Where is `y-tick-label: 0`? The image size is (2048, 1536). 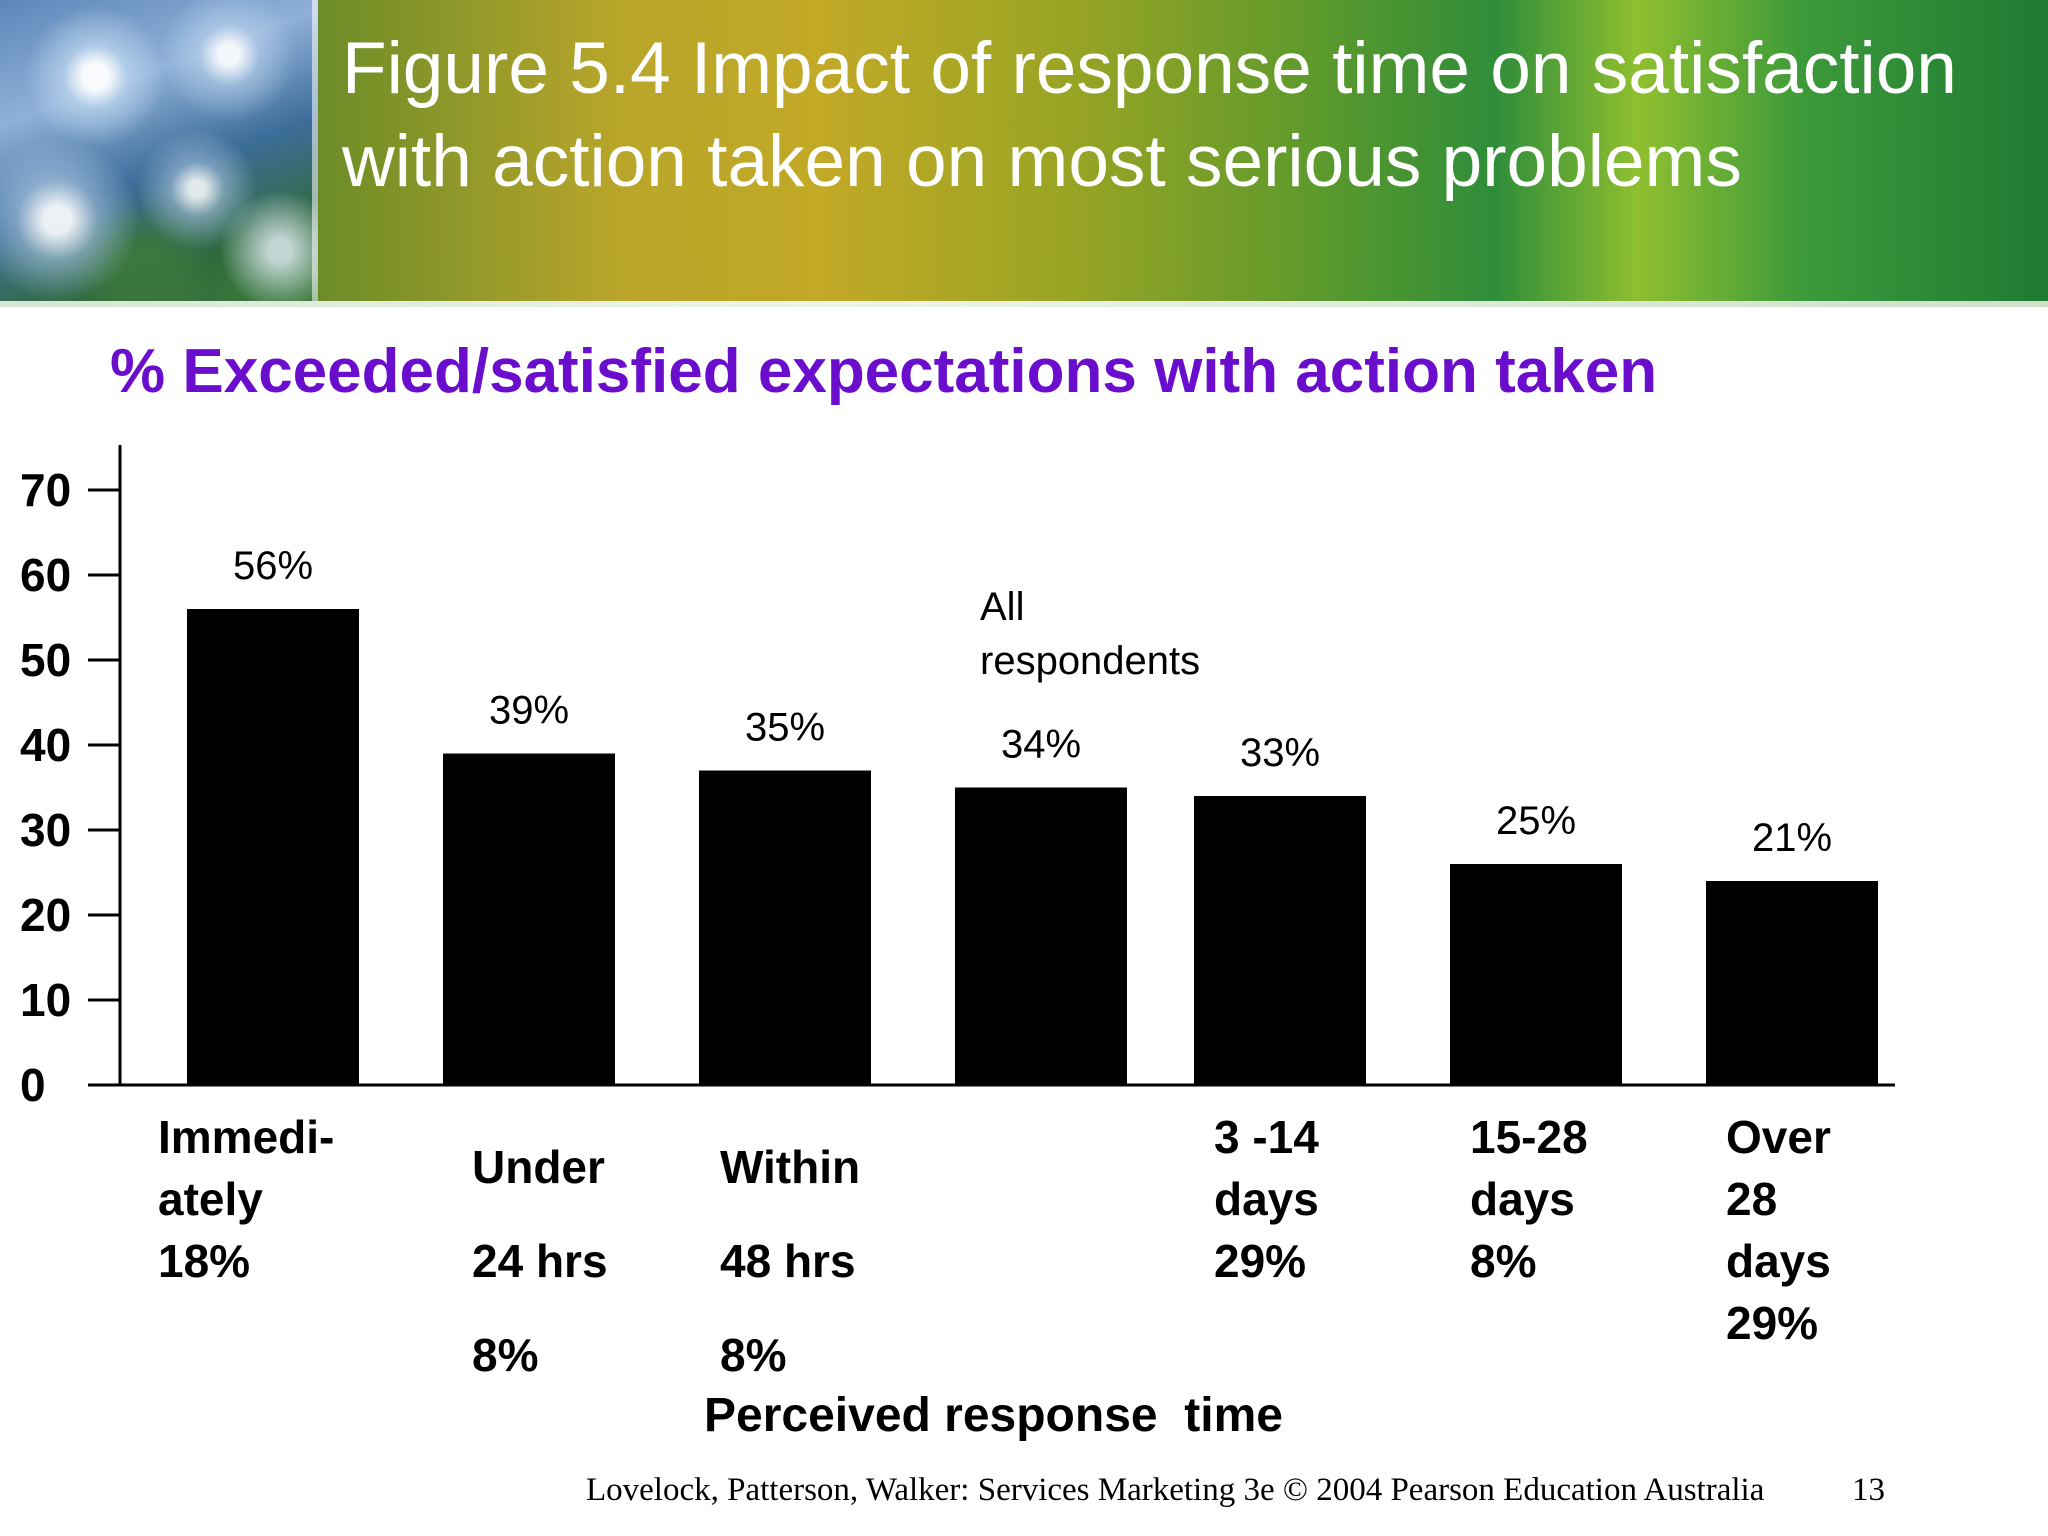 y-tick-label: 0 is located at coordinates (33, 1085).